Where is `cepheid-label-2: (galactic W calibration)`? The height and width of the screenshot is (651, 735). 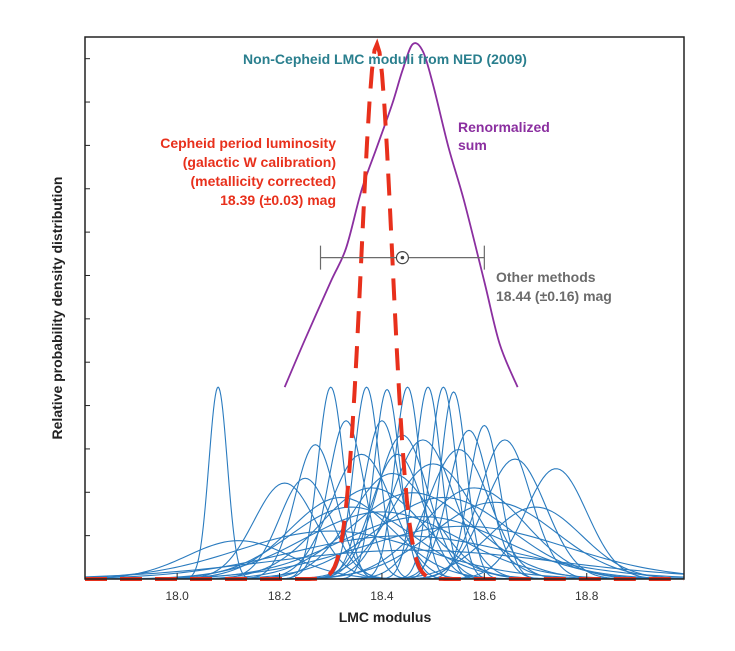 cepheid-label-2: (galactic W calibration) is located at coordinates (259, 162).